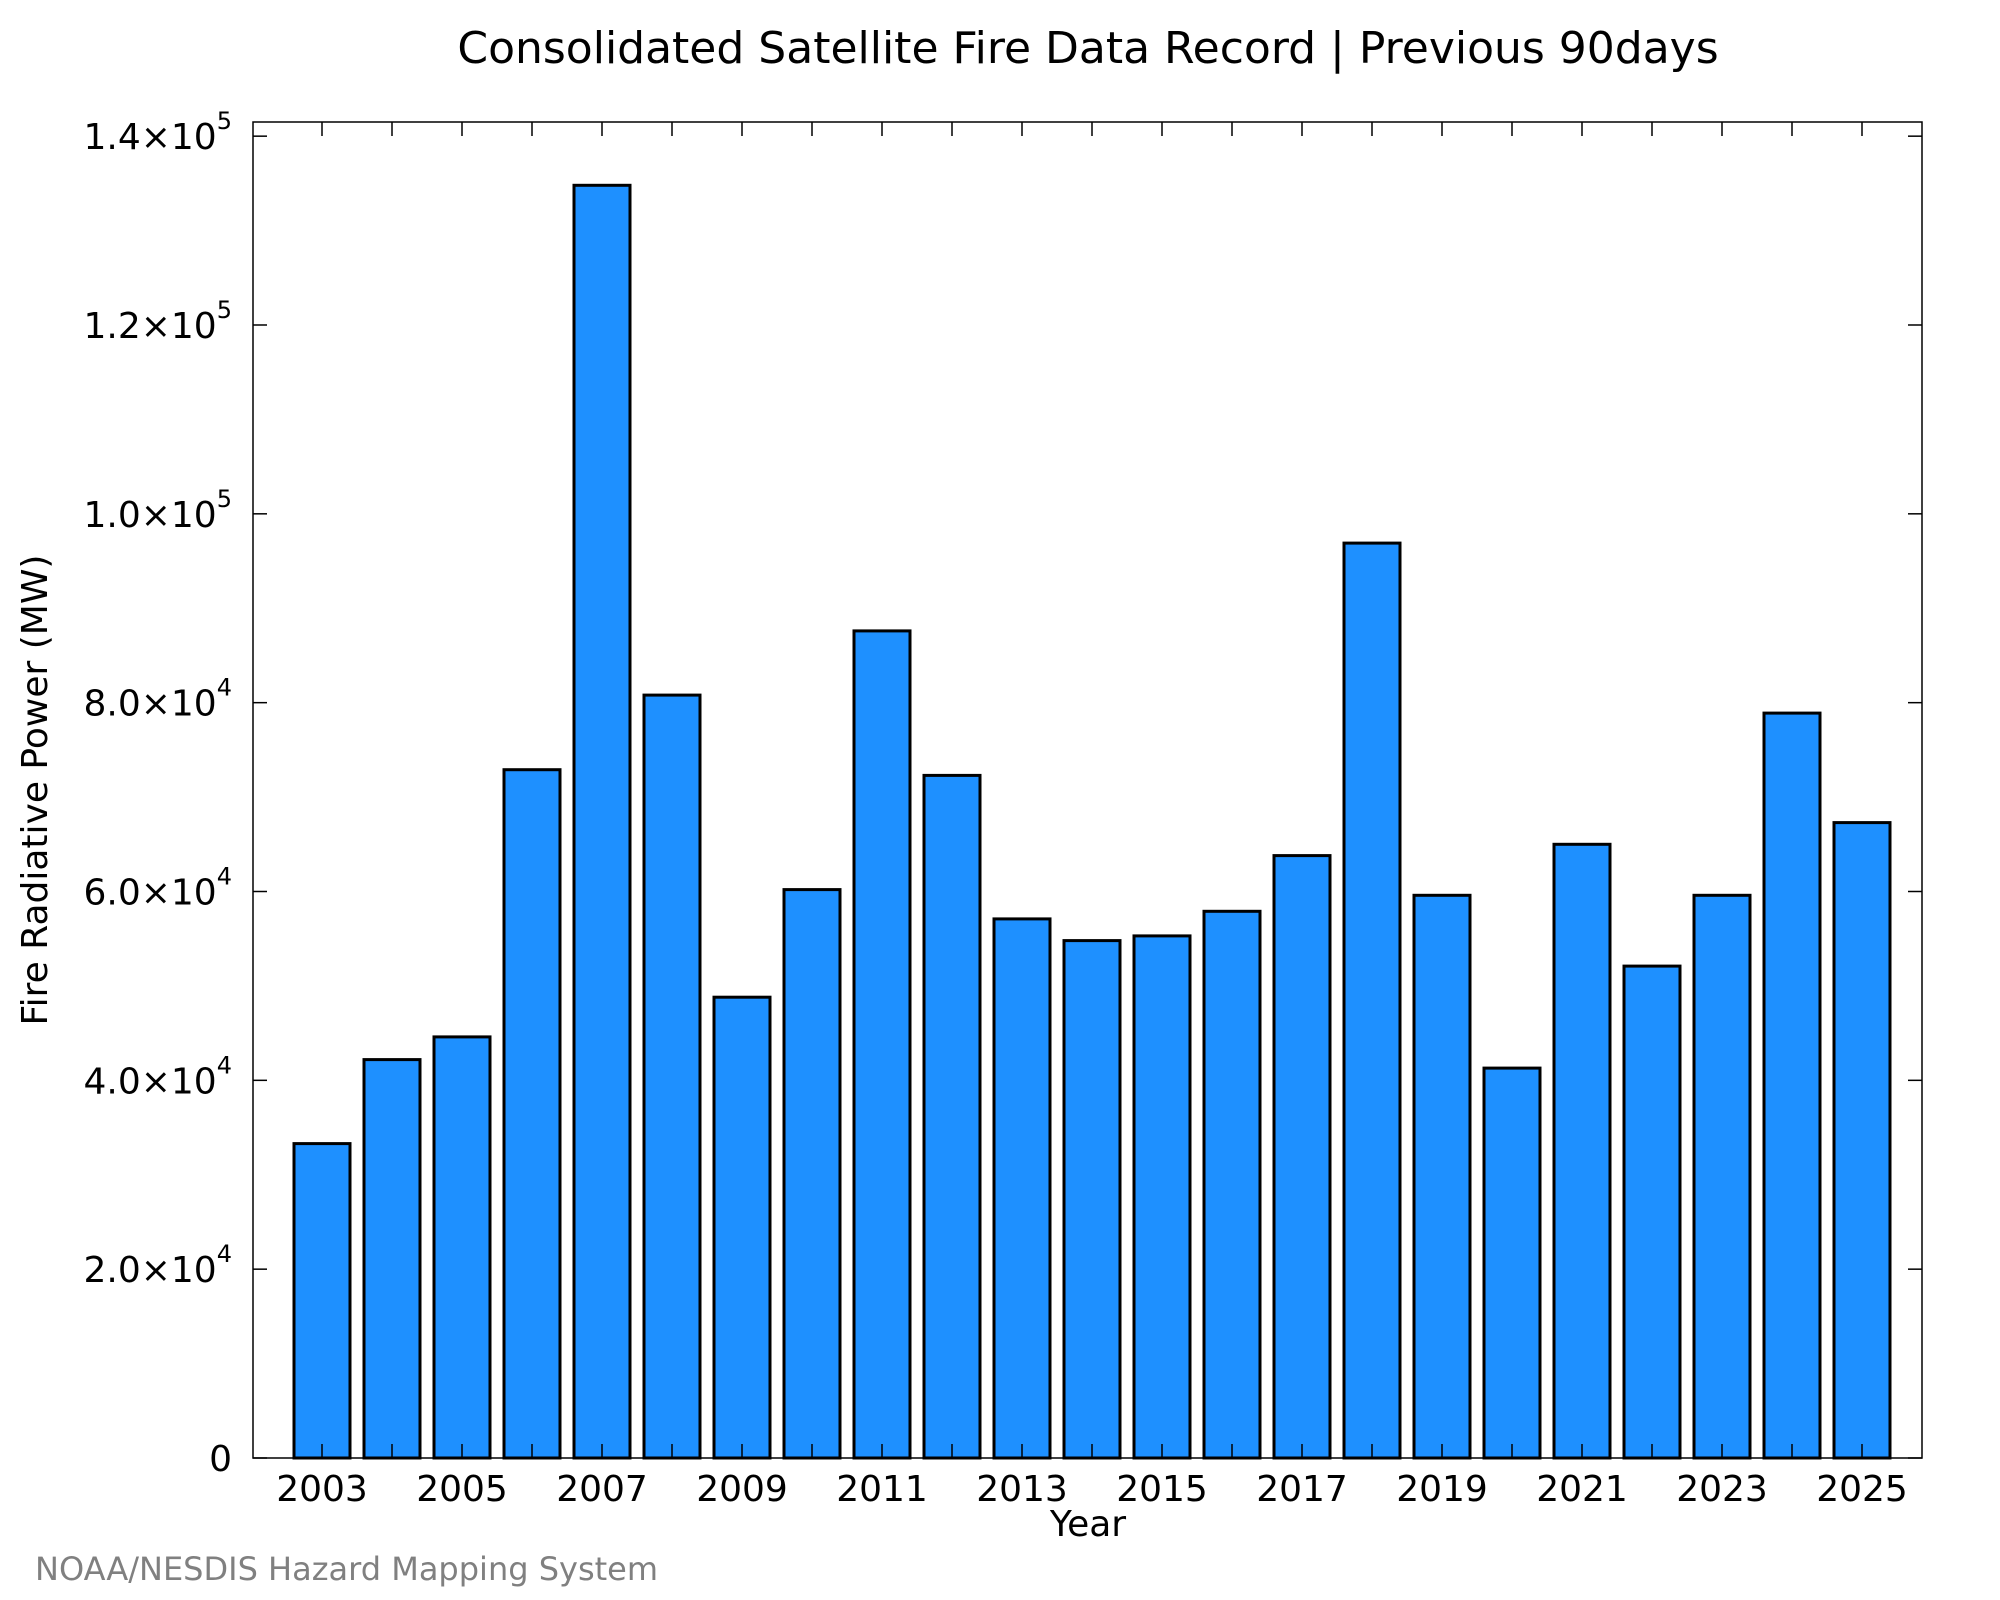 The image size is (2000, 1600). What do you see at coordinates (1162, 1197) in the screenshot?
I see `bar-2015` at bounding box center [1162, 1197].